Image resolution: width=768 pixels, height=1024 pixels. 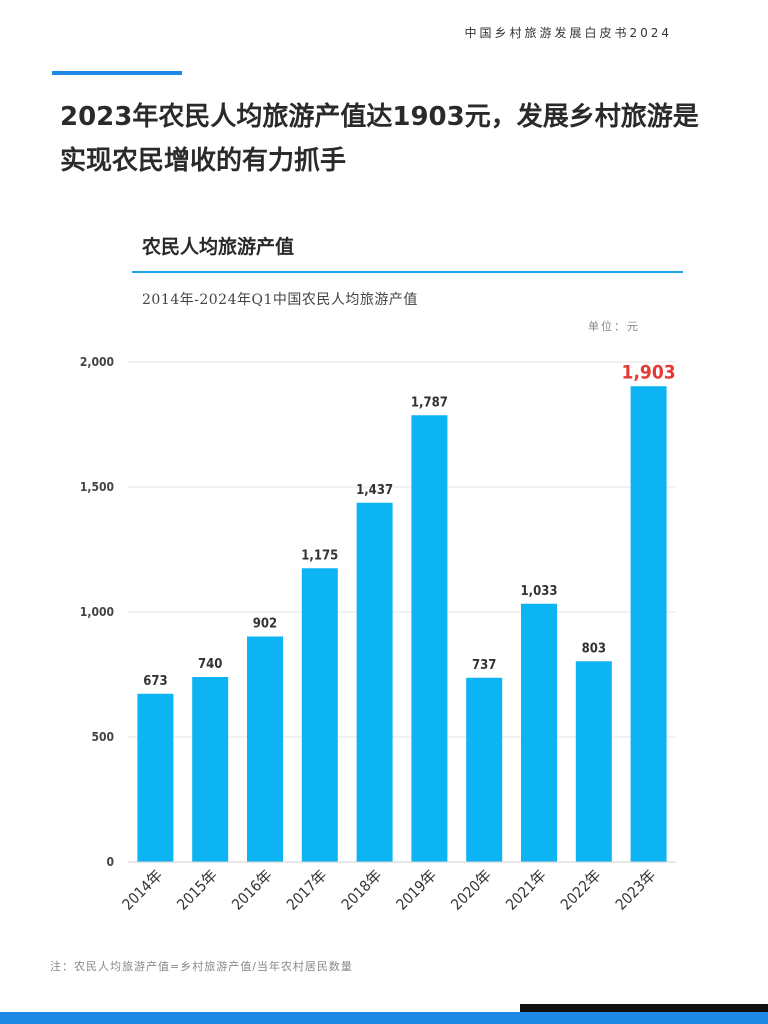 What do you see at coordinates (218, 247) in the screenshot?
I see `chart-title: 农民人均旅游产值` at bounding box center [218, 247].